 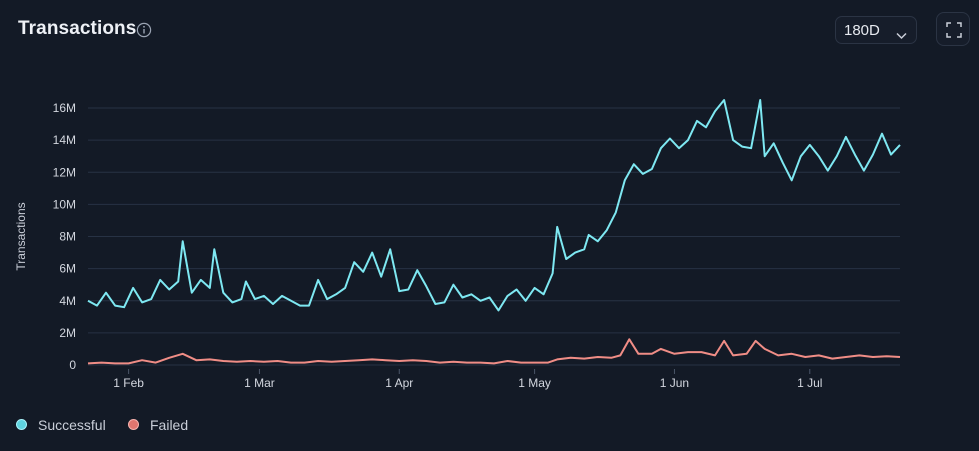 I want to click on time-range-dropdown: 180D, so click(x=876, y=30).